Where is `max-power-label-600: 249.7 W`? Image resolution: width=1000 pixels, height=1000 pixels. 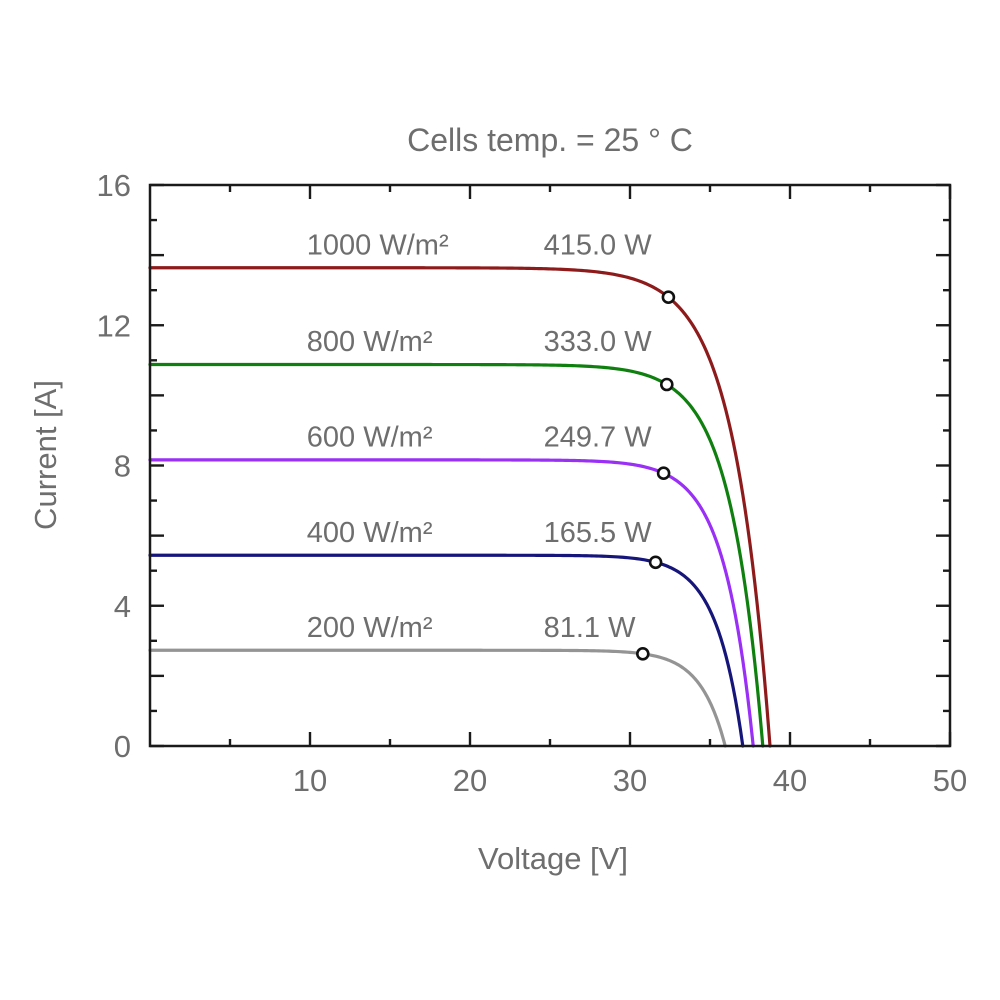 max-power-label-600: 249.7 W is located at coordinates (598, 437).